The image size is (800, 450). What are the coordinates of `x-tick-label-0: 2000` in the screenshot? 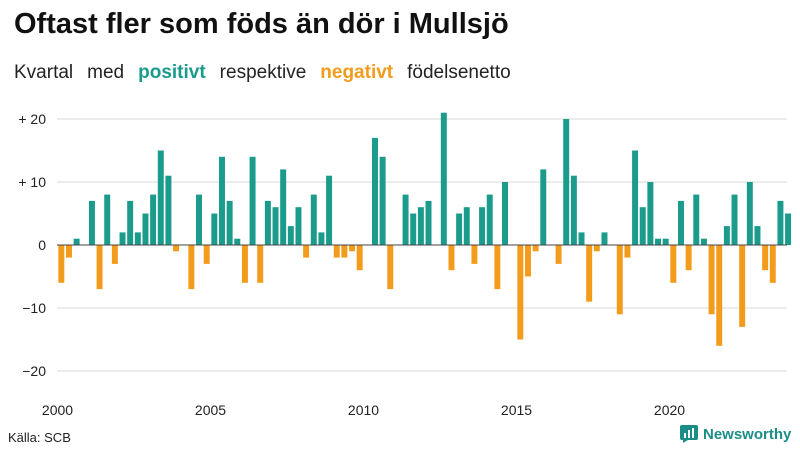 It's located at (57, 410).